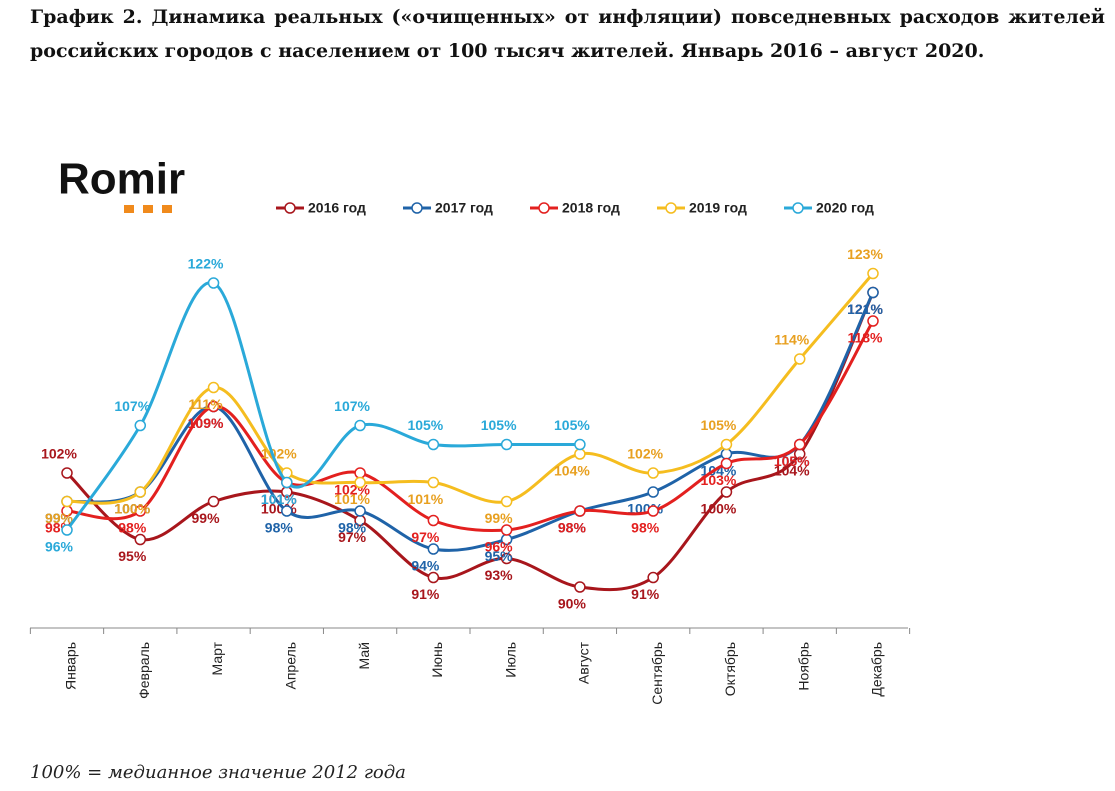 This screenshot has height=791, width=1115. I want to click on x-tick-label: Сентябрь, so click(657, 673).